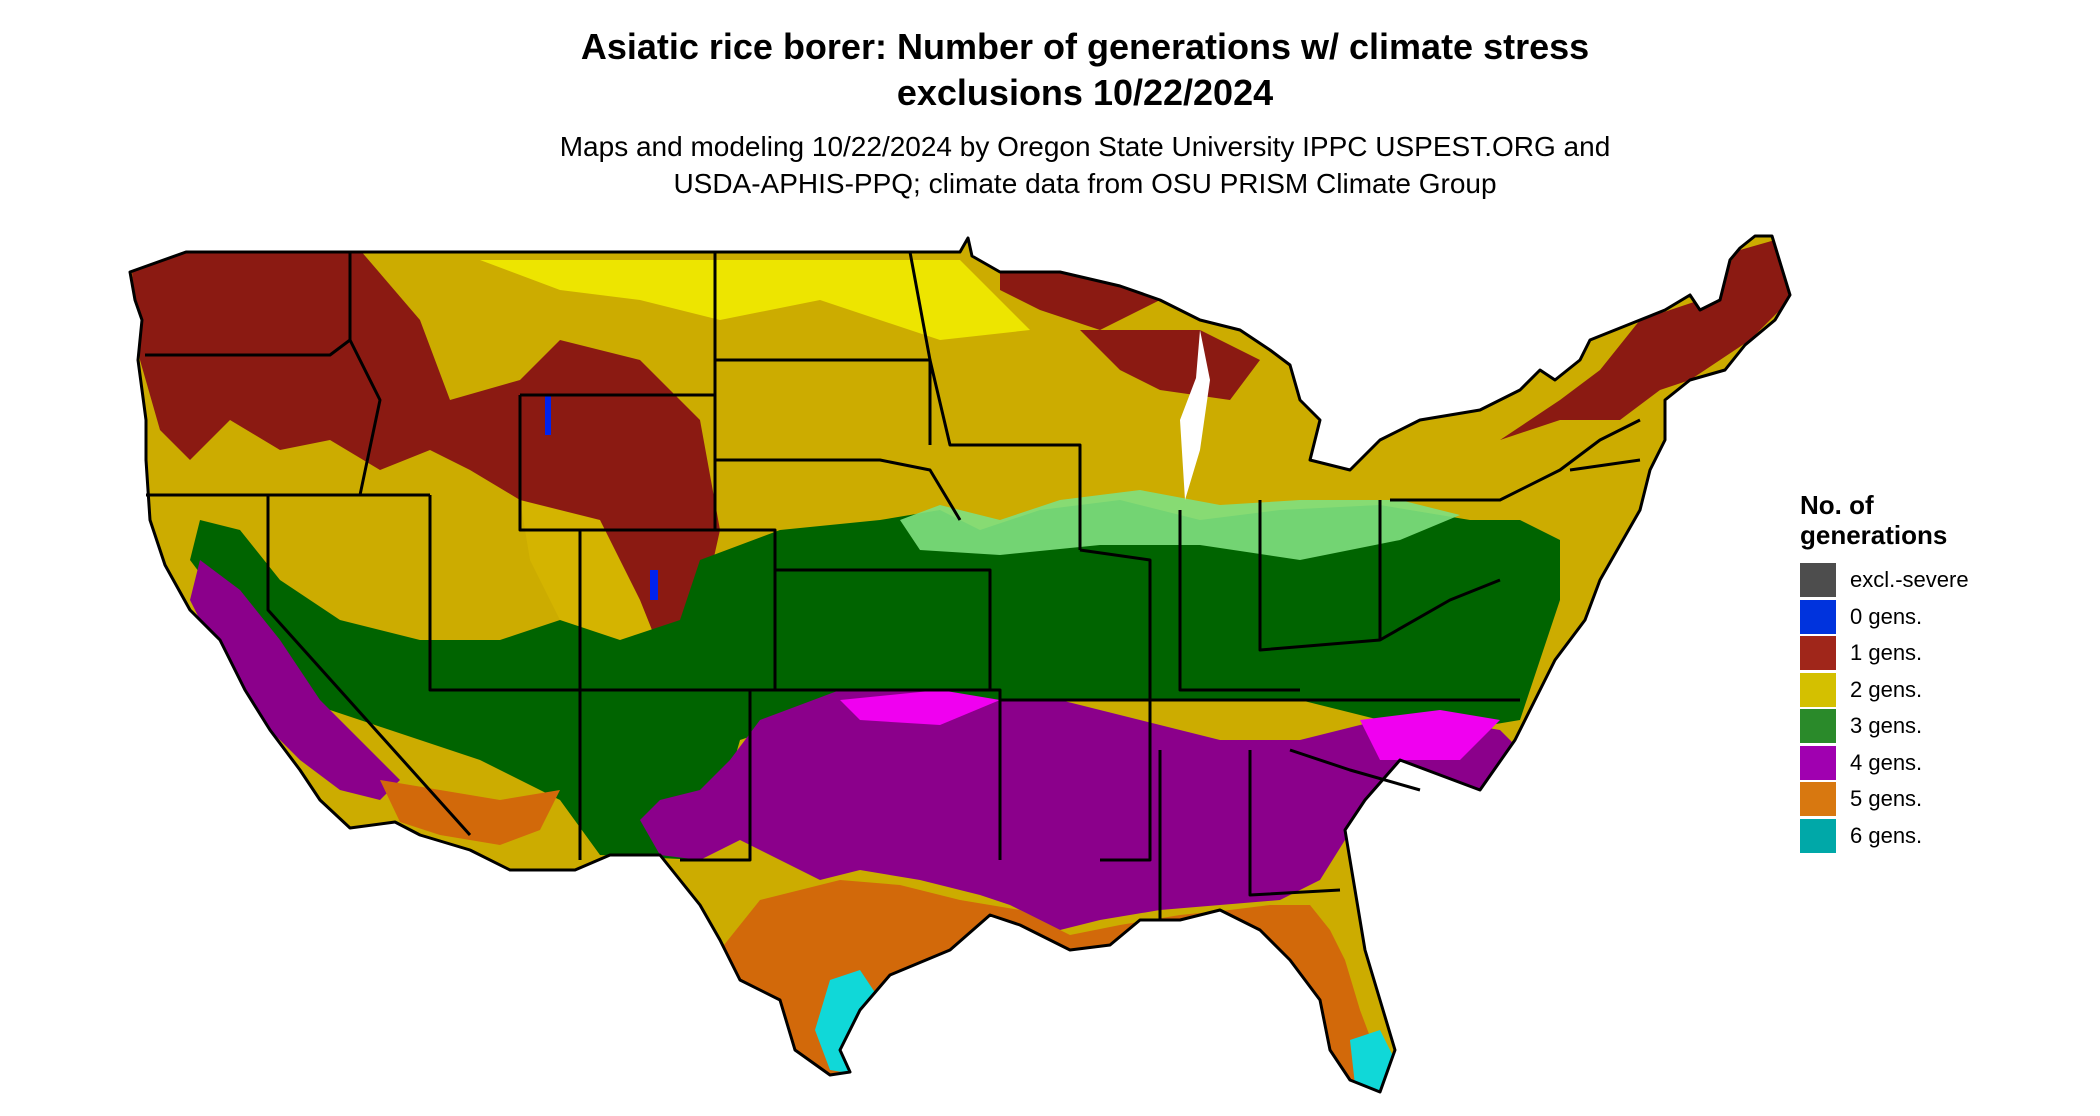 The width and height of the screenshot is (2100, 1116). What do you see at coordinates (1837, 505) in the screenshot?
I see `legend-title-line-1: No. of` at bounding box center [1837, 505].